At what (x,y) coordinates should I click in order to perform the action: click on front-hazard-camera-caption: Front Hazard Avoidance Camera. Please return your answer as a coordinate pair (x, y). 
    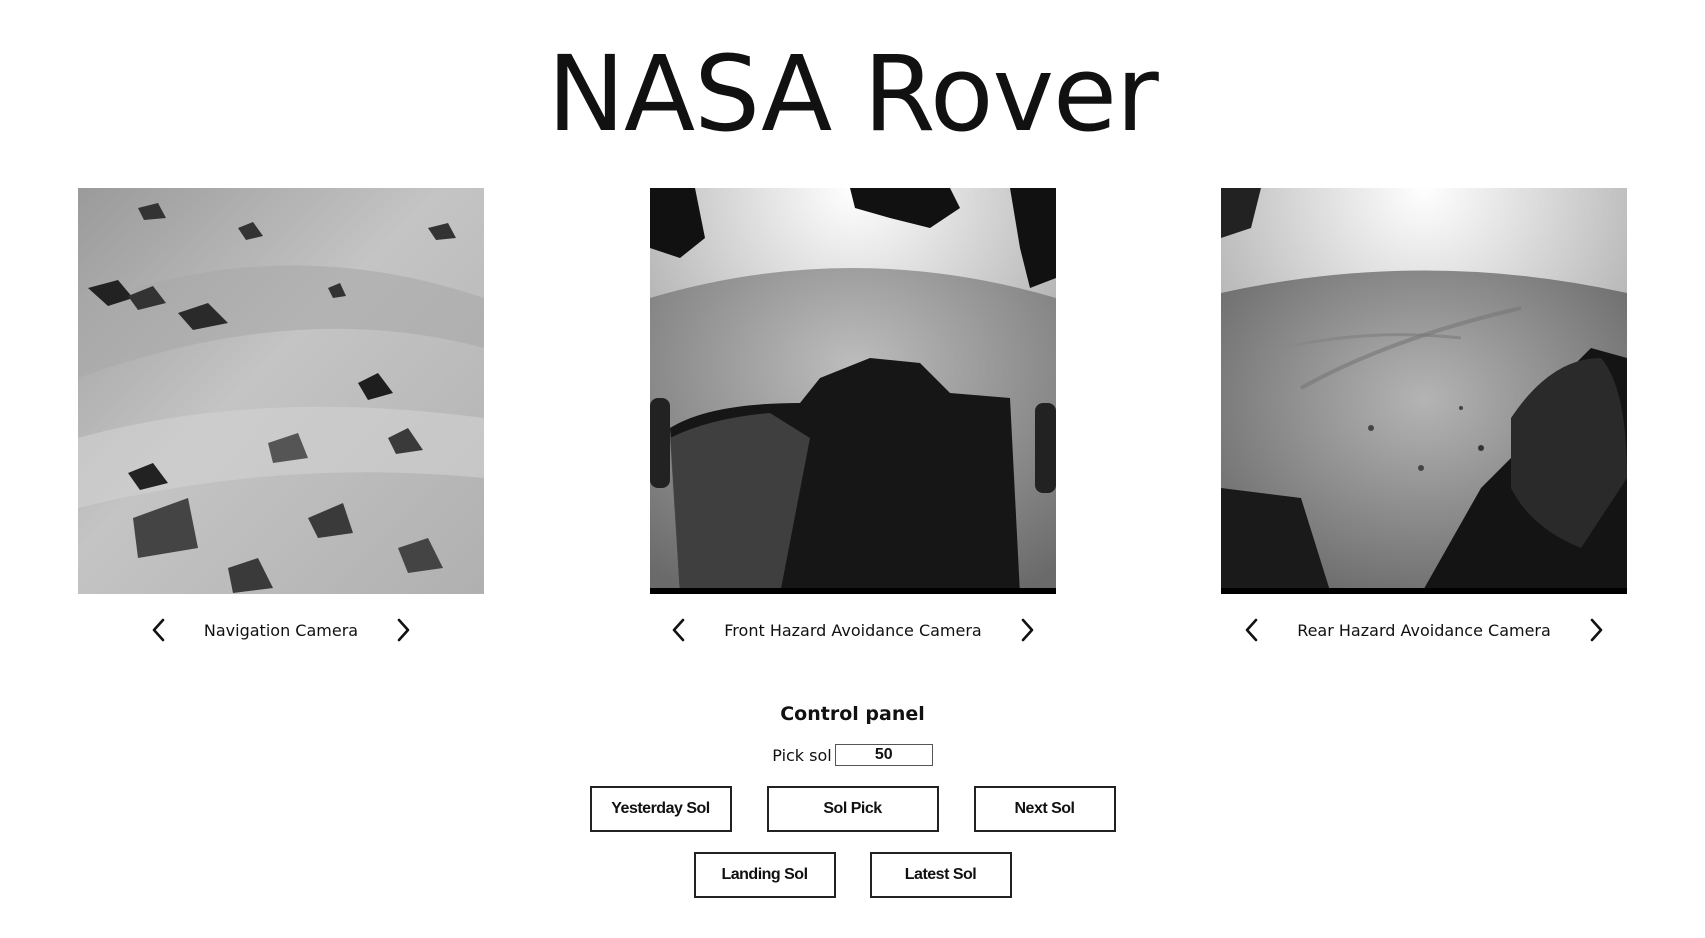
    Looking at the image, I should click on (853, 630).